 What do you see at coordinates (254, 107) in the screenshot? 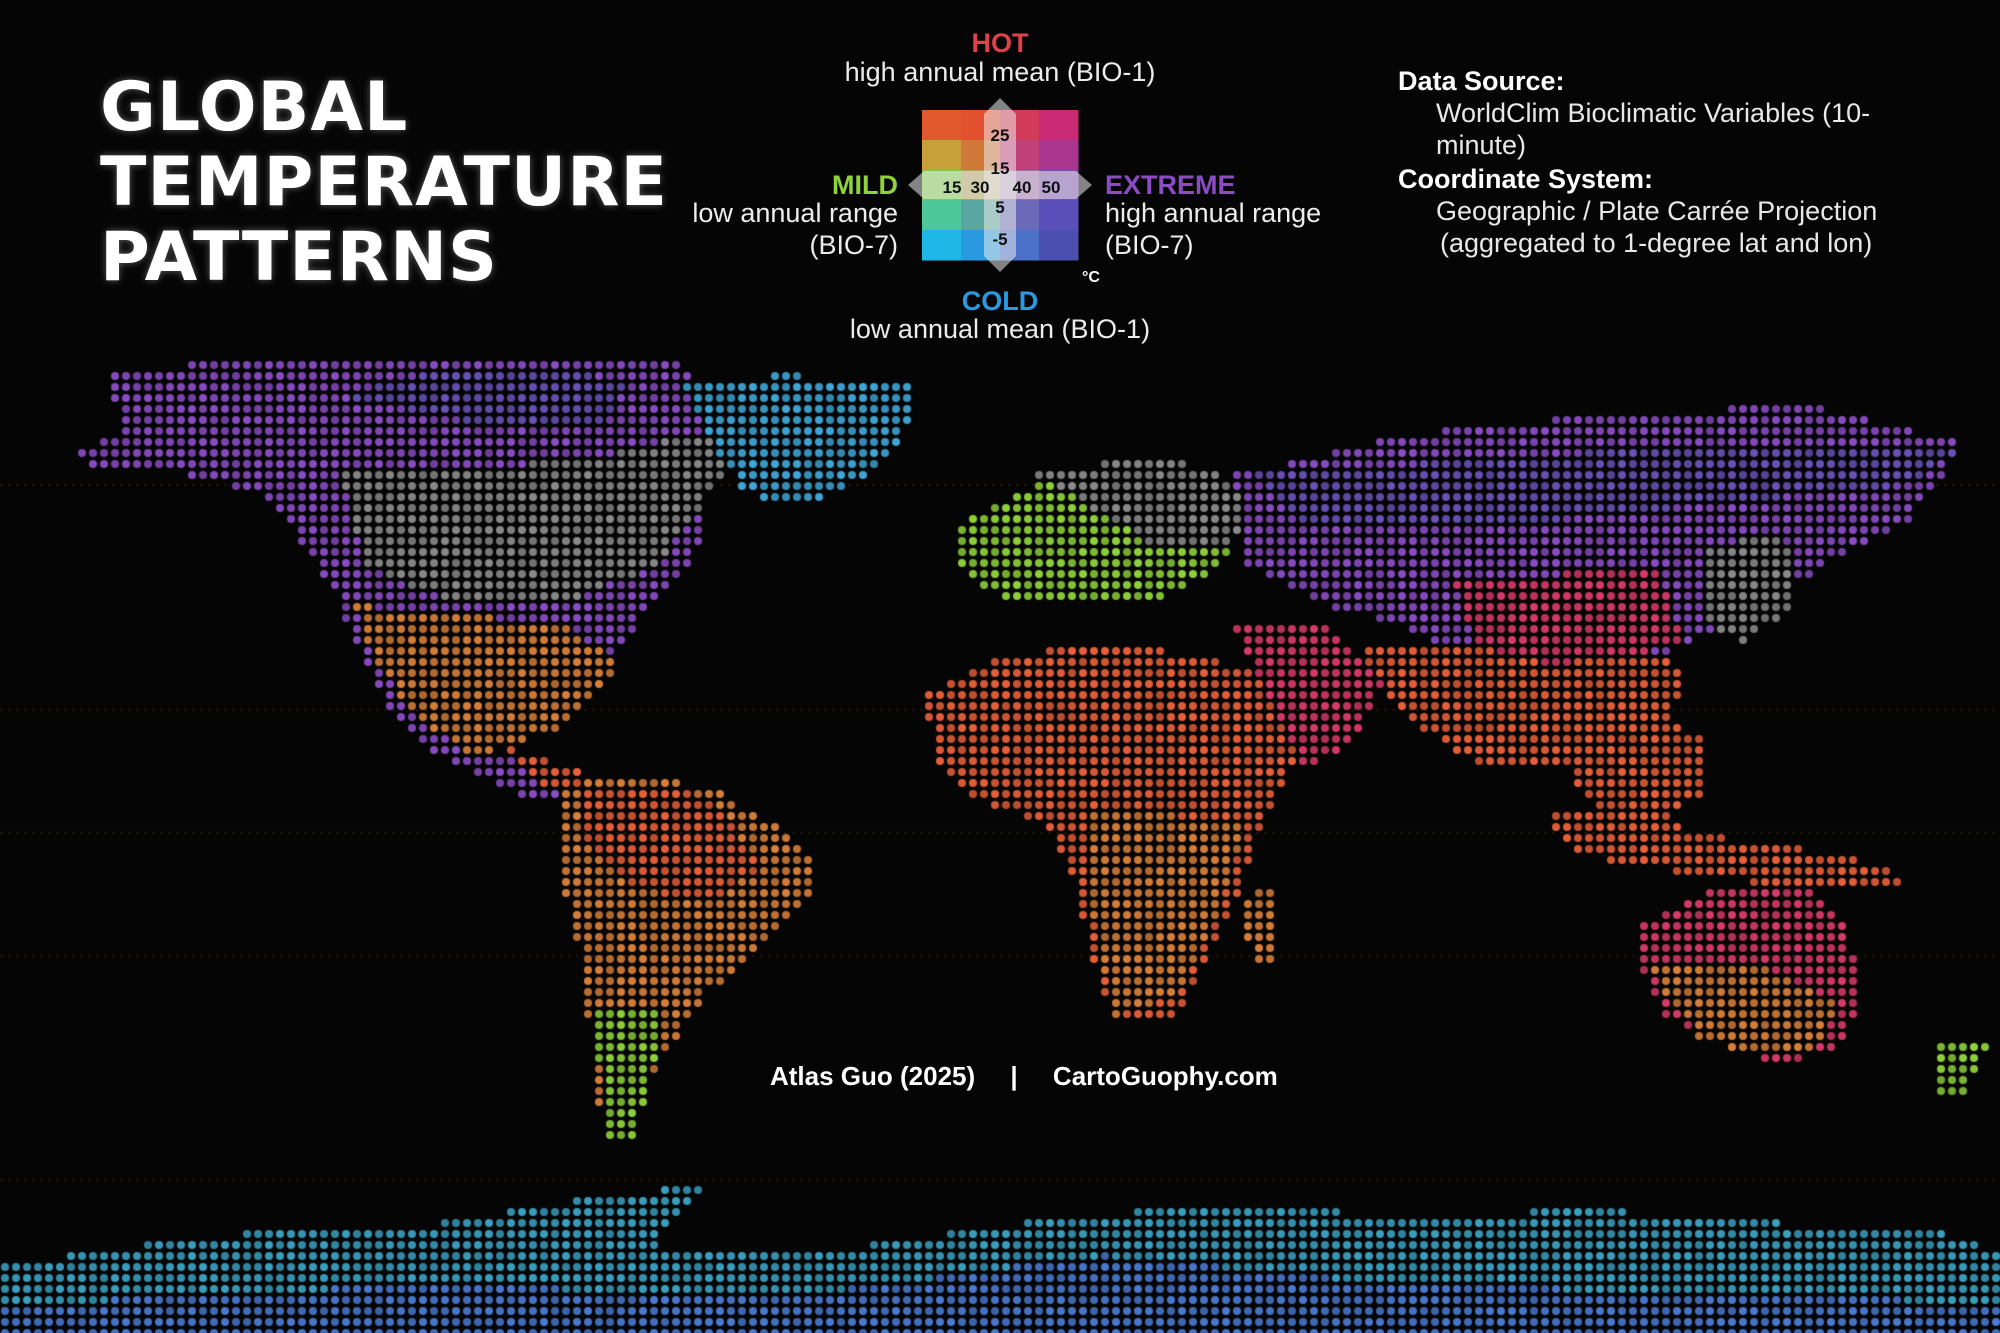
I see `title-line-1: GLOBAL` at bounding box center [254, 107].